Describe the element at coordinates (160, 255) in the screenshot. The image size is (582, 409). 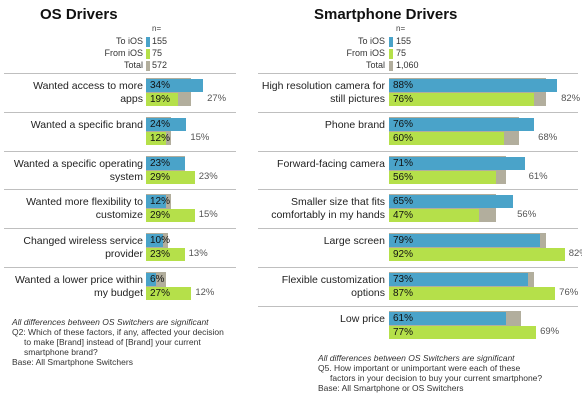
I see `os-drivers-value-from-ios: 23%` at that location.